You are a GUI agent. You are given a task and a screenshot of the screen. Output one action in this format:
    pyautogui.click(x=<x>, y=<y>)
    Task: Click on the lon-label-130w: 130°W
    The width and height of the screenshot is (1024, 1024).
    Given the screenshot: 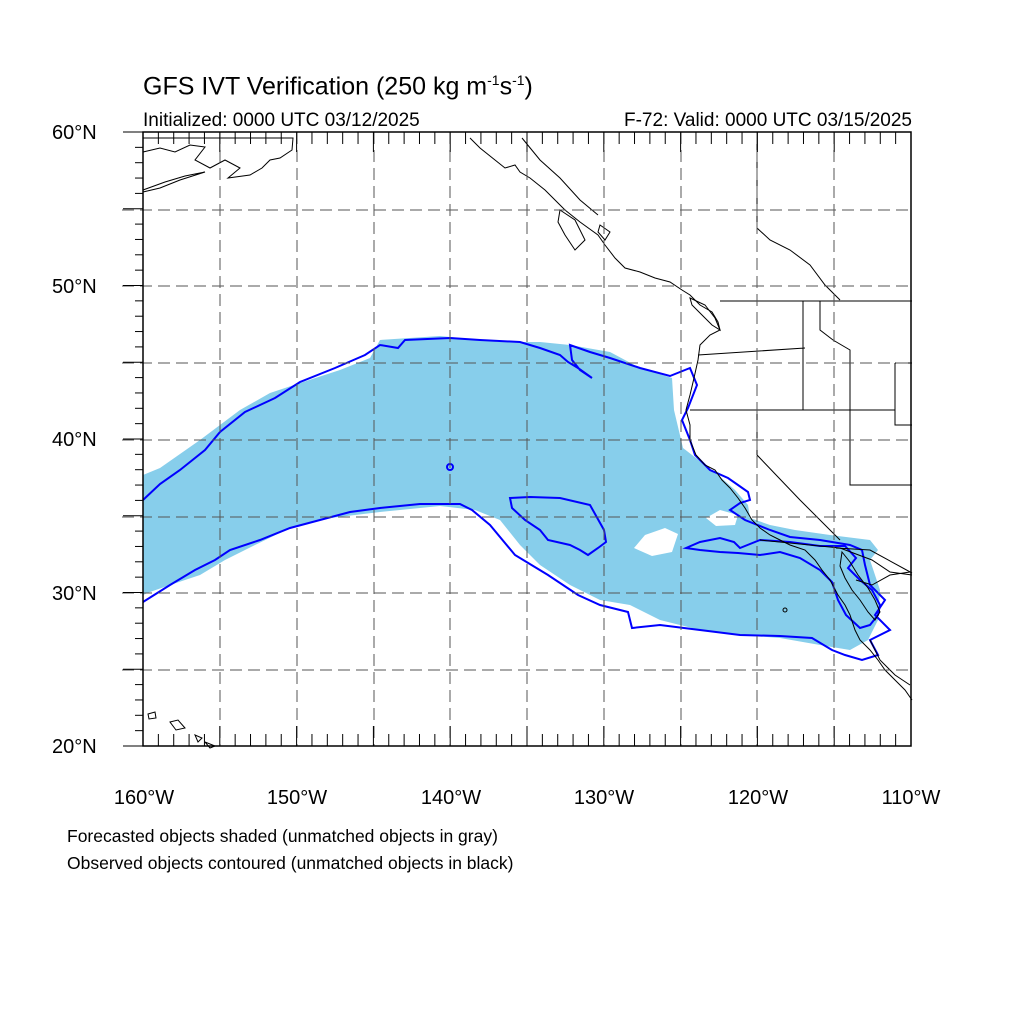 What is the action you would take?
    pyautogui.click(x=604, y=798)
    